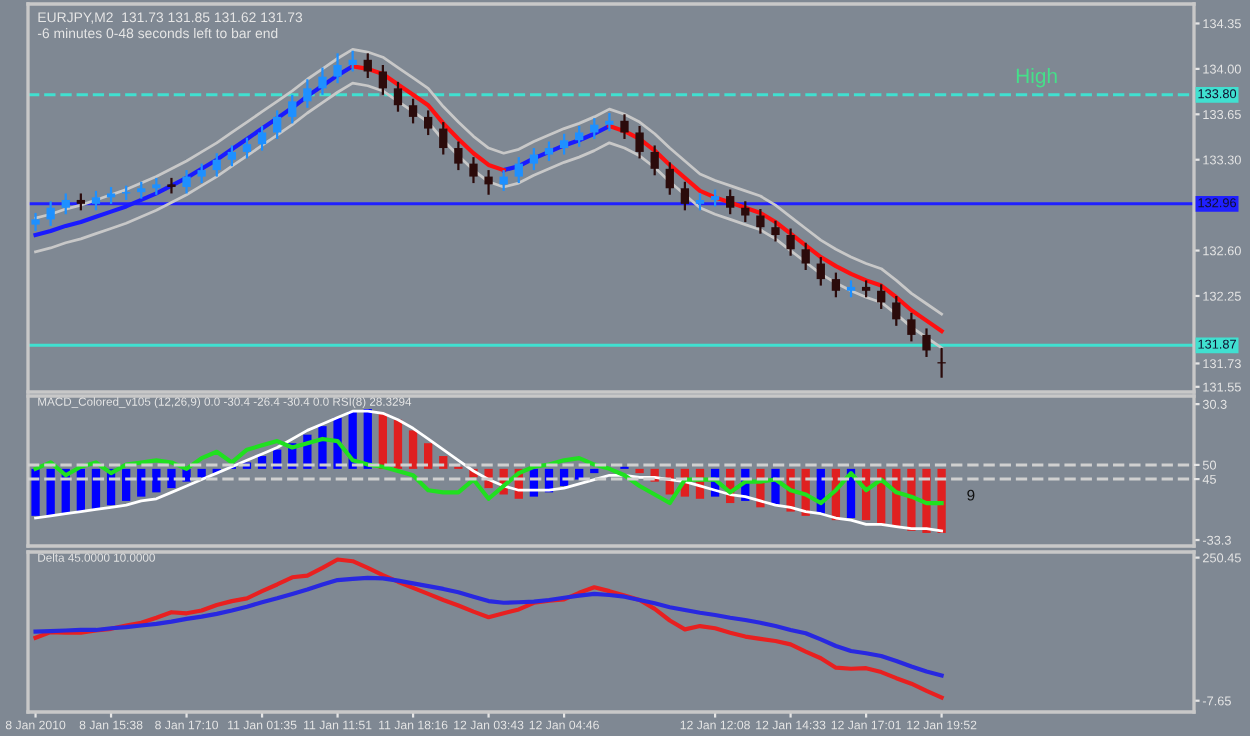 The height and width of the screenshot is (736, 1250). I want to click on text: High, so click(1036, 78).